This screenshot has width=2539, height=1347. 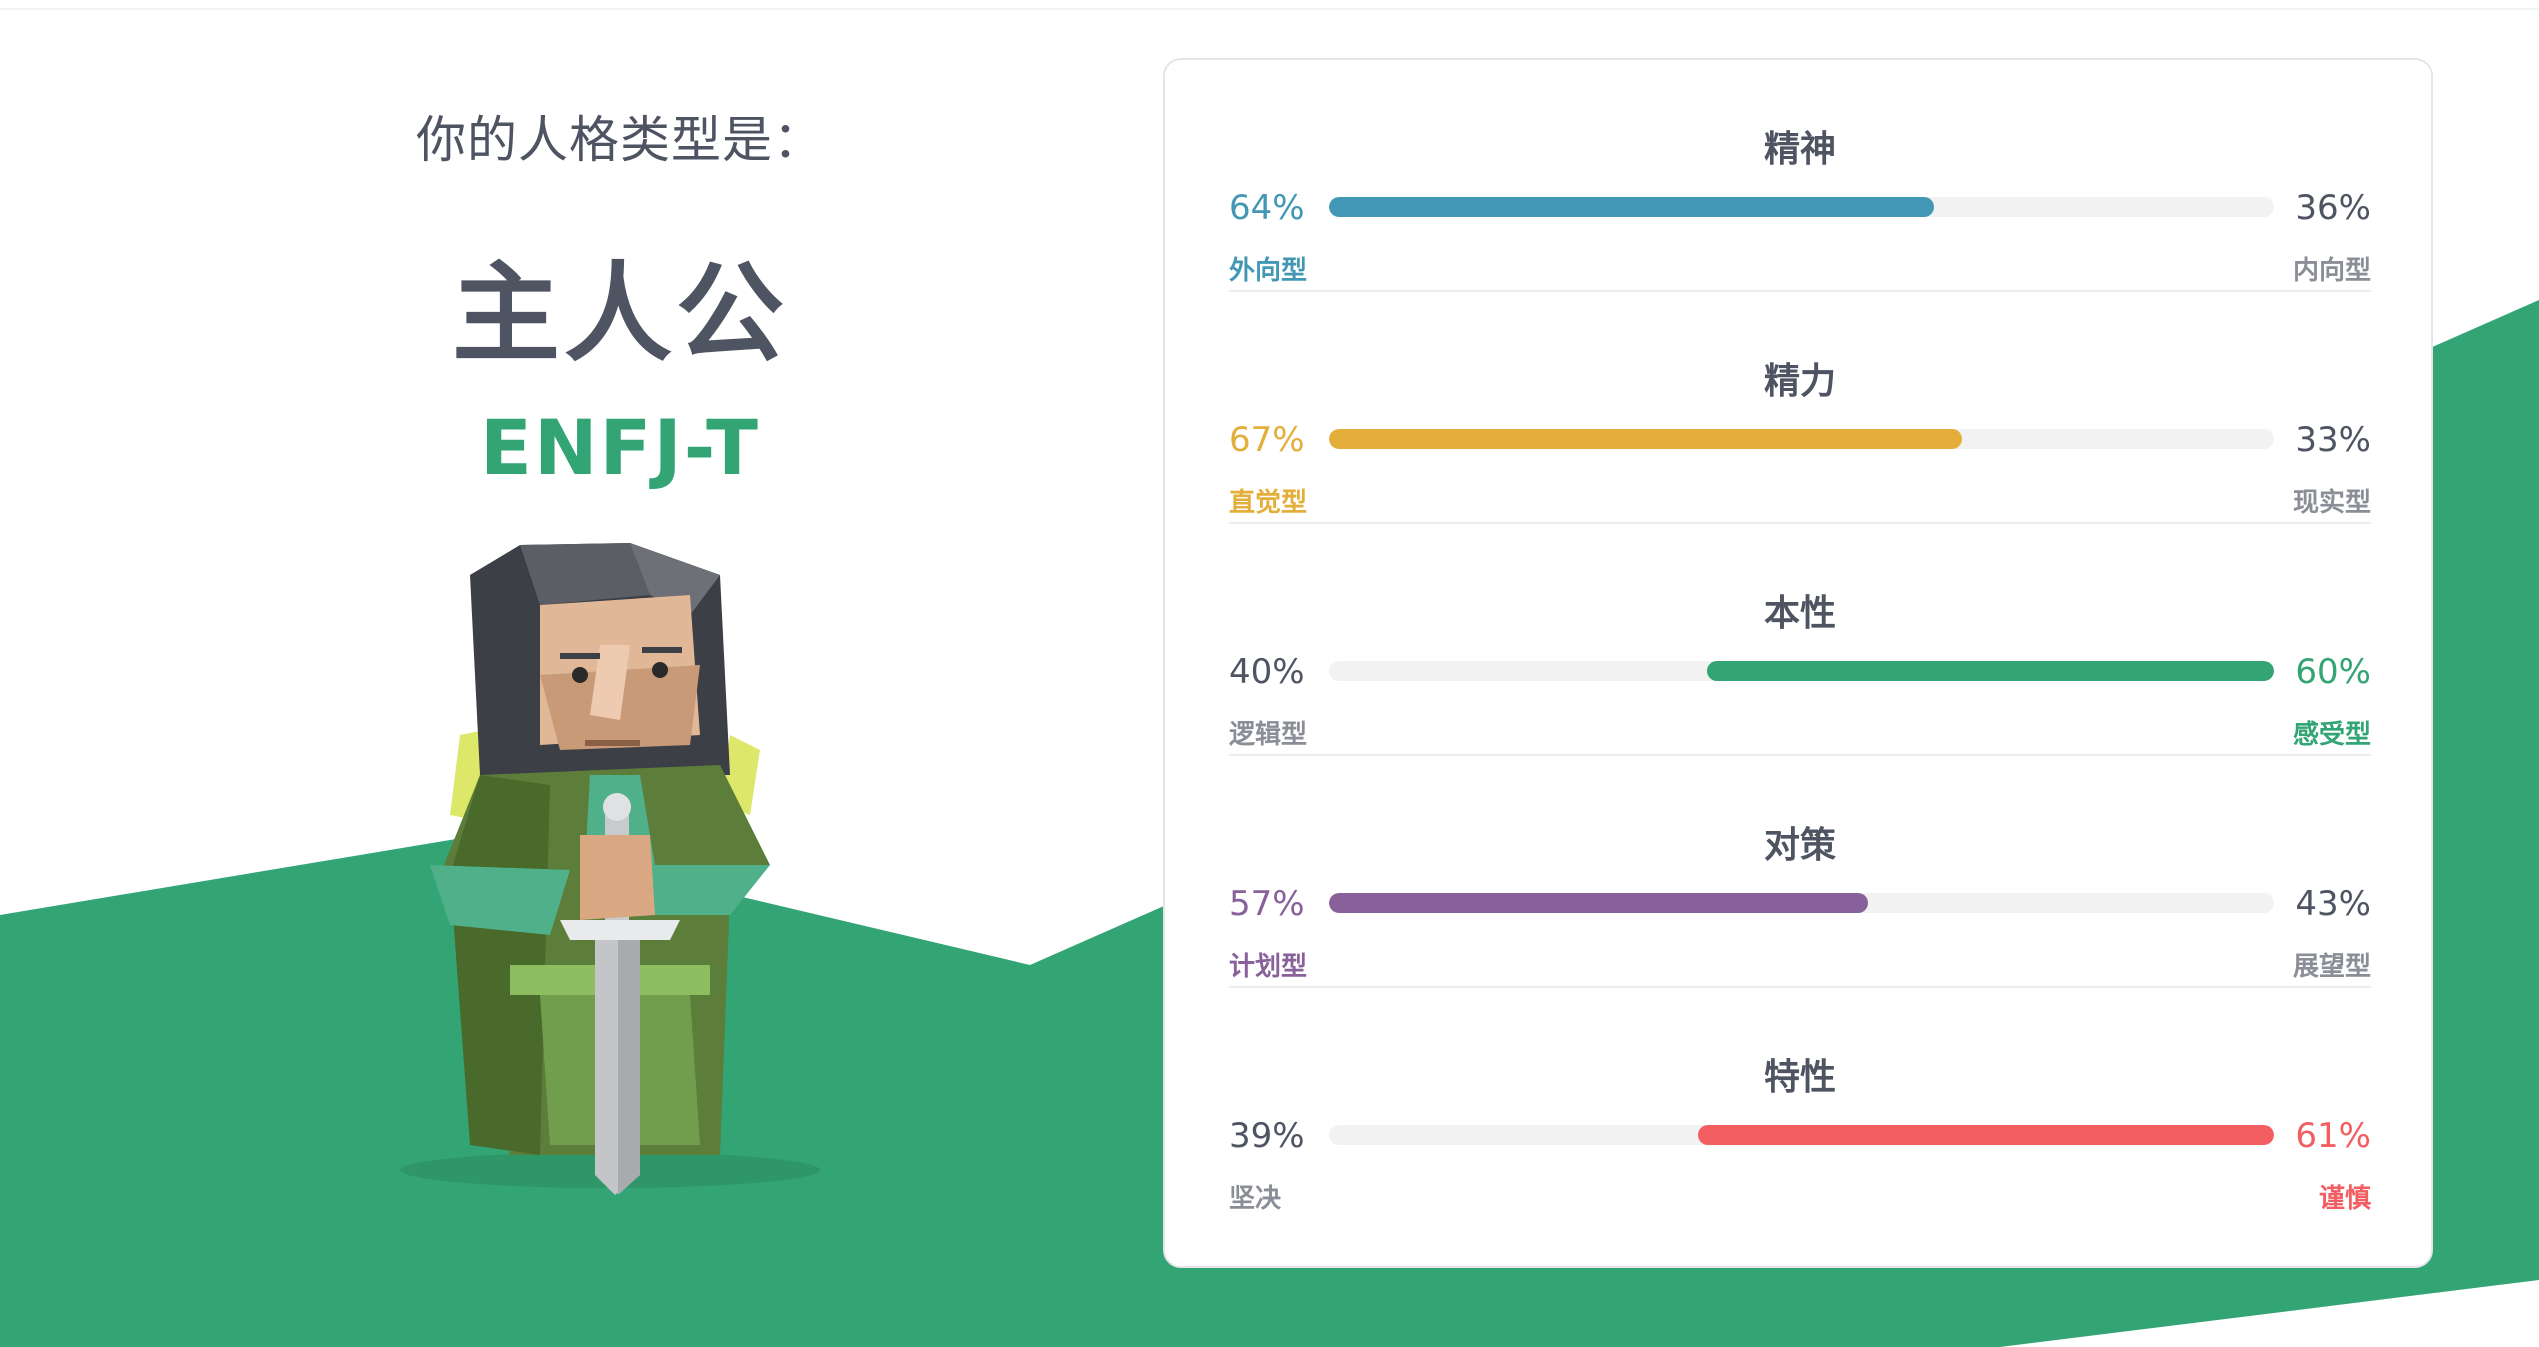 I want to click on type-header: 你的人格类型是： 主人公 ENFJ-T, so click(x=620, y=286).